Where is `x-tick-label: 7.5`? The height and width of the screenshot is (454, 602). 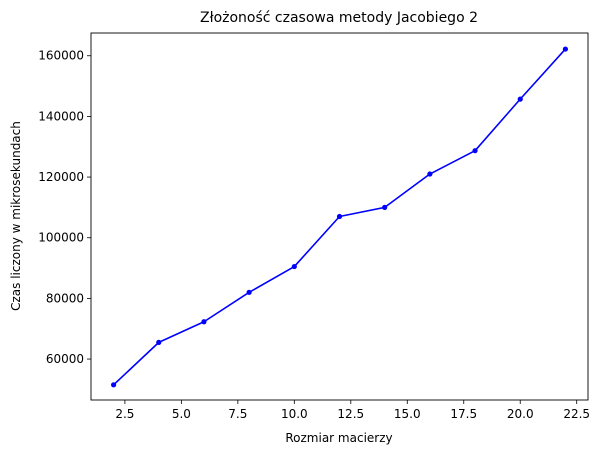
x-tick-label: 7.5 is located at coordinates (237, 414).